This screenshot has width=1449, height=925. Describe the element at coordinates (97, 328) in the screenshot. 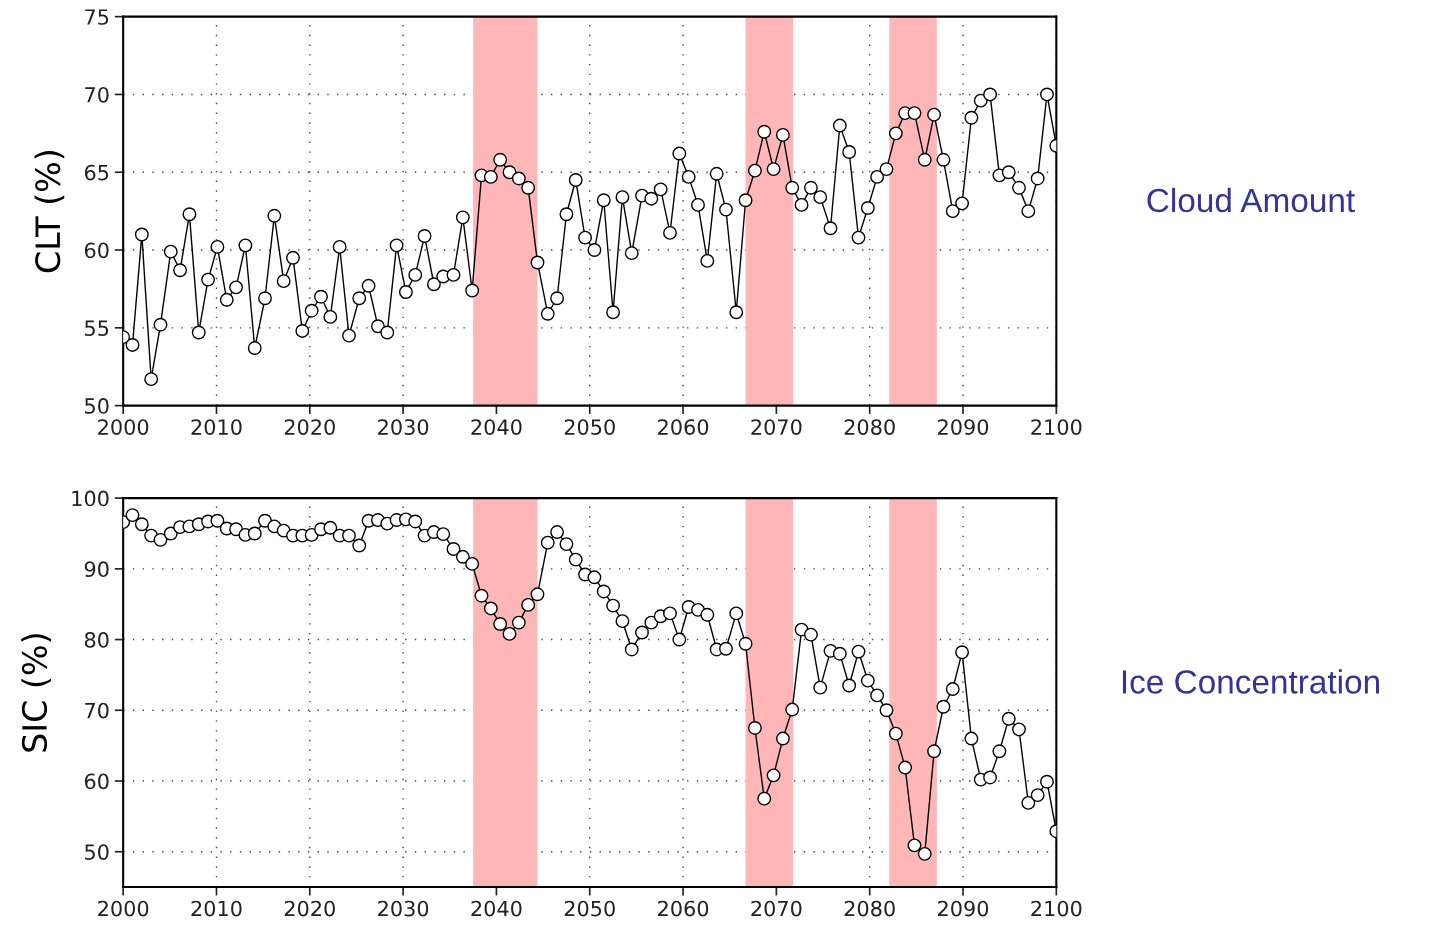

I see `y-tick-label: 55` at that location.